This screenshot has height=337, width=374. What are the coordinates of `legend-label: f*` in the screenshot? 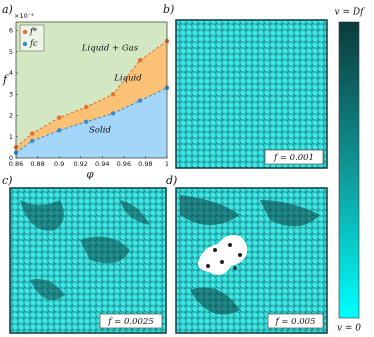 It's located at (33, 31).